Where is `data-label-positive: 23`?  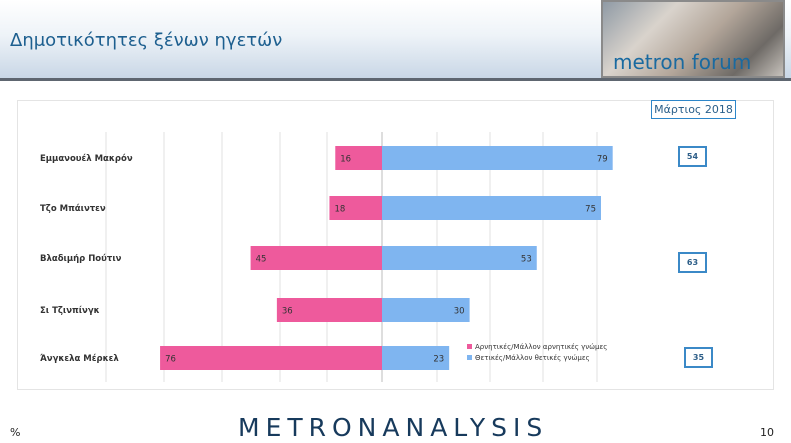 data-label-positive: 23 is located at coordinates (438, 360).